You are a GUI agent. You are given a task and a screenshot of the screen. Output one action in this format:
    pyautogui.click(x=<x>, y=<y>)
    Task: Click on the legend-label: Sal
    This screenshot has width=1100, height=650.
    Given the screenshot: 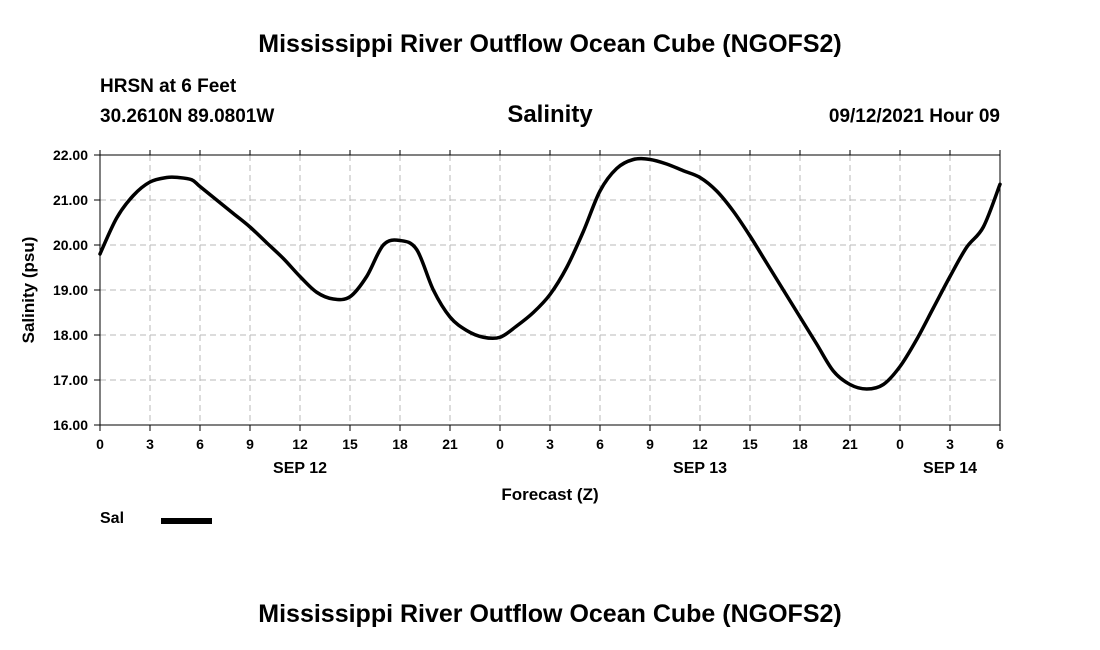 What is the action you would take?
    pyautogui.click(x=112, y=518)
    